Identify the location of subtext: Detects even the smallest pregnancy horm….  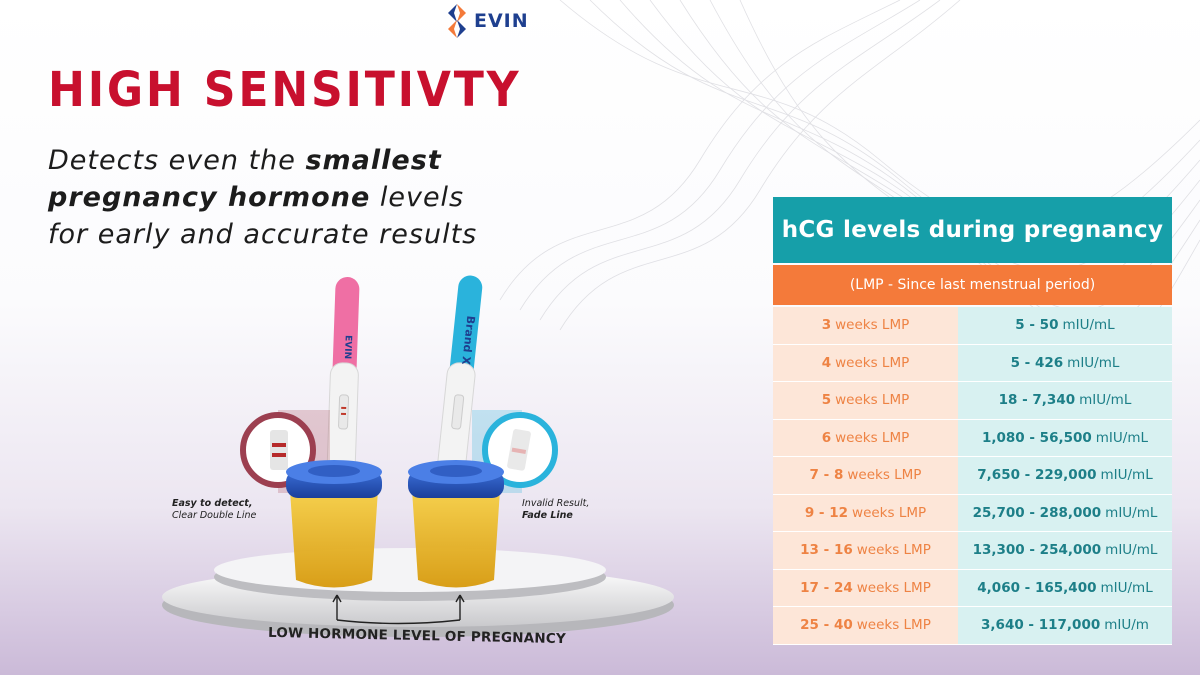
(268, 197).